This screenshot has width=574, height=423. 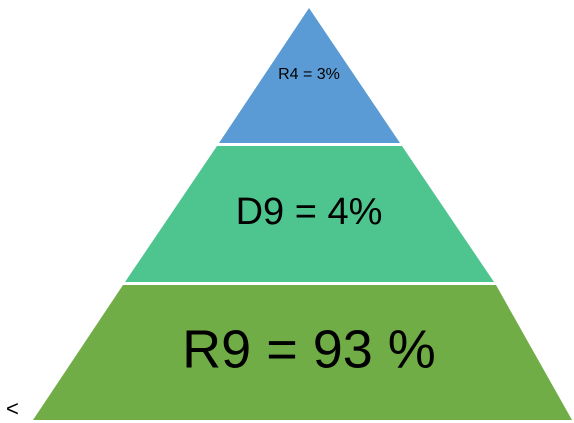 I want to click on tier-label-middle: D9 = 4%, so click(x=309, y=212).